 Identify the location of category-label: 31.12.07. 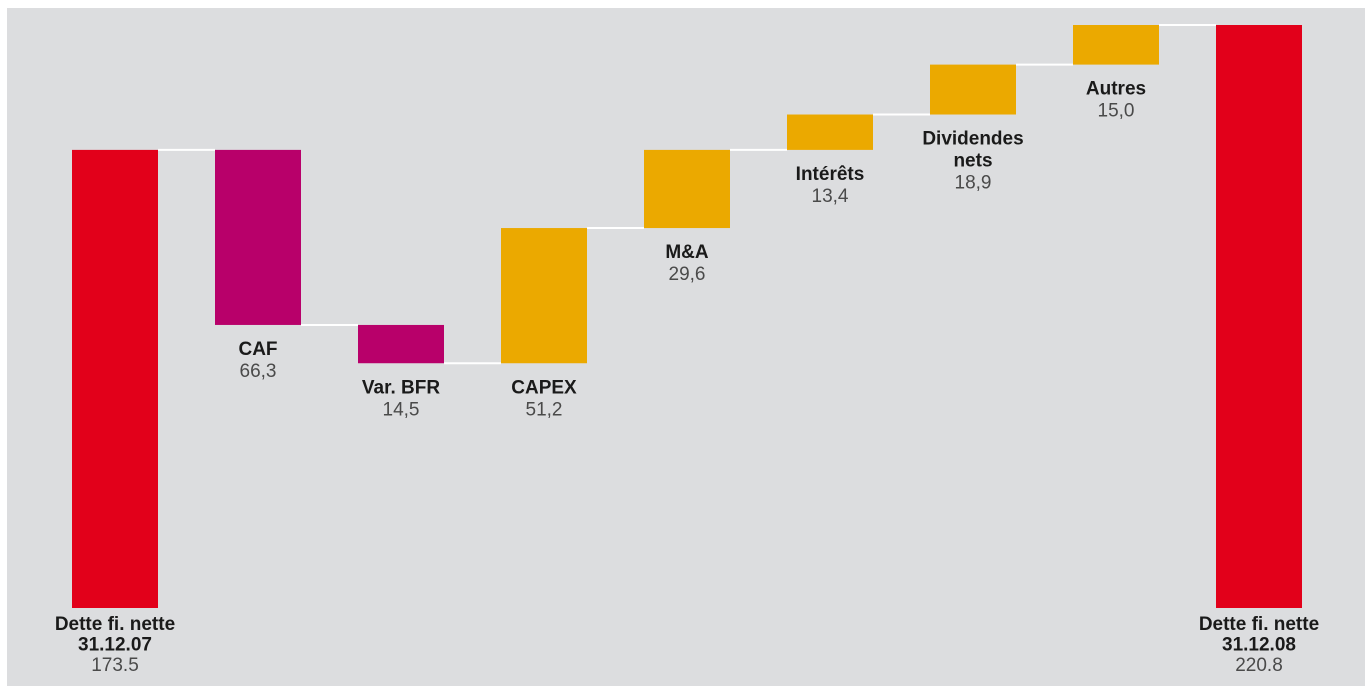
(115, 645).